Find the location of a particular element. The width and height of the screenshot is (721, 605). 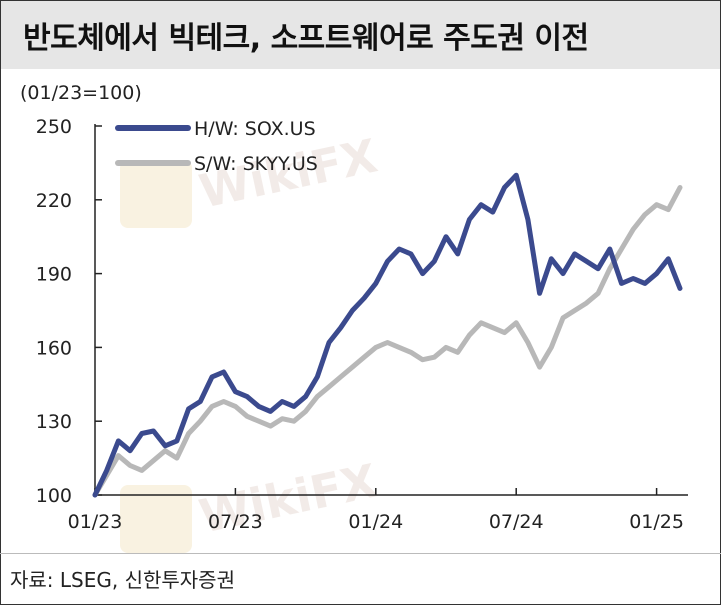

y-tick-label: 100 is located at coordinates (54, 496).